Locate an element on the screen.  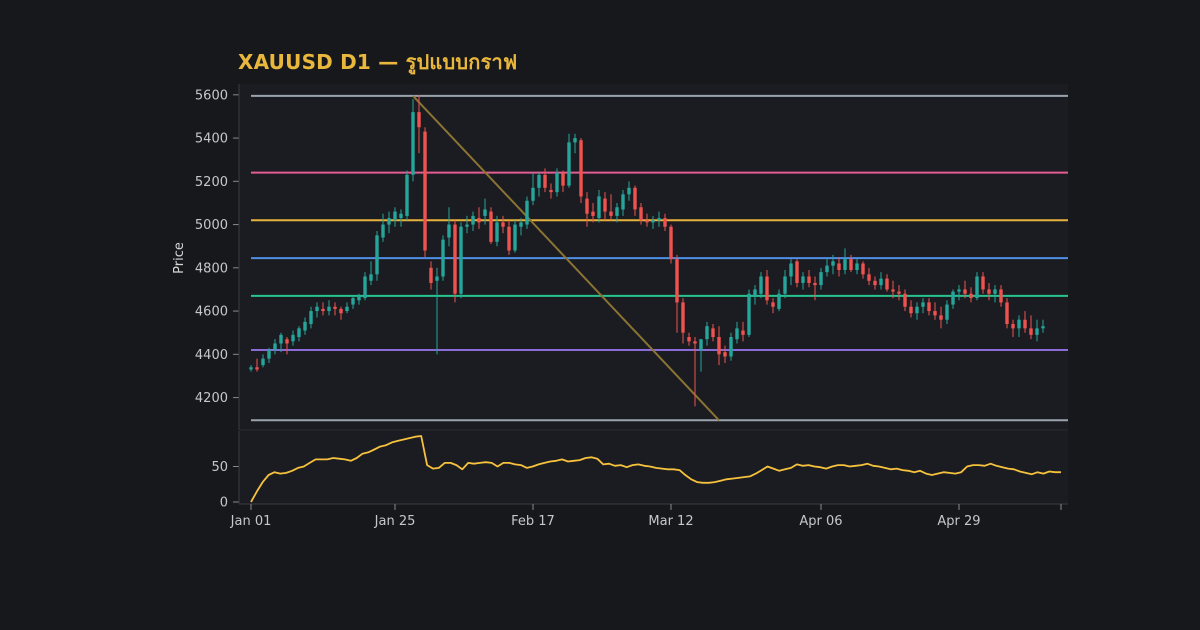
x-tick-label: Apr 29 is located at coordinates (958, 521).